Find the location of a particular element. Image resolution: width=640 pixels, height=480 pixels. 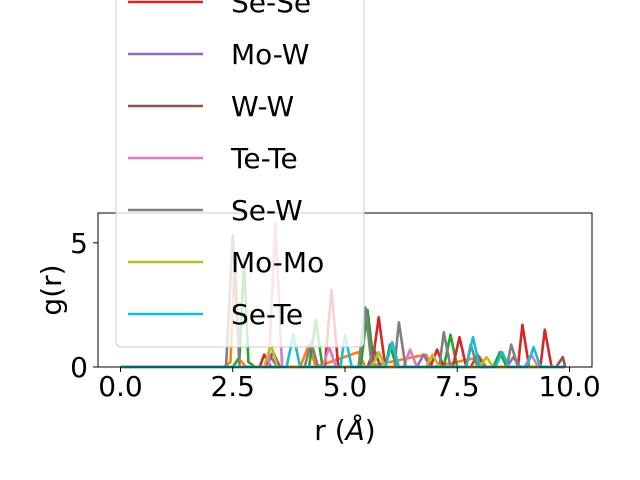

x-axis-ticks: 0.0 2.5 5.0 7.5 10.0 is located at coordinates (349, 385).